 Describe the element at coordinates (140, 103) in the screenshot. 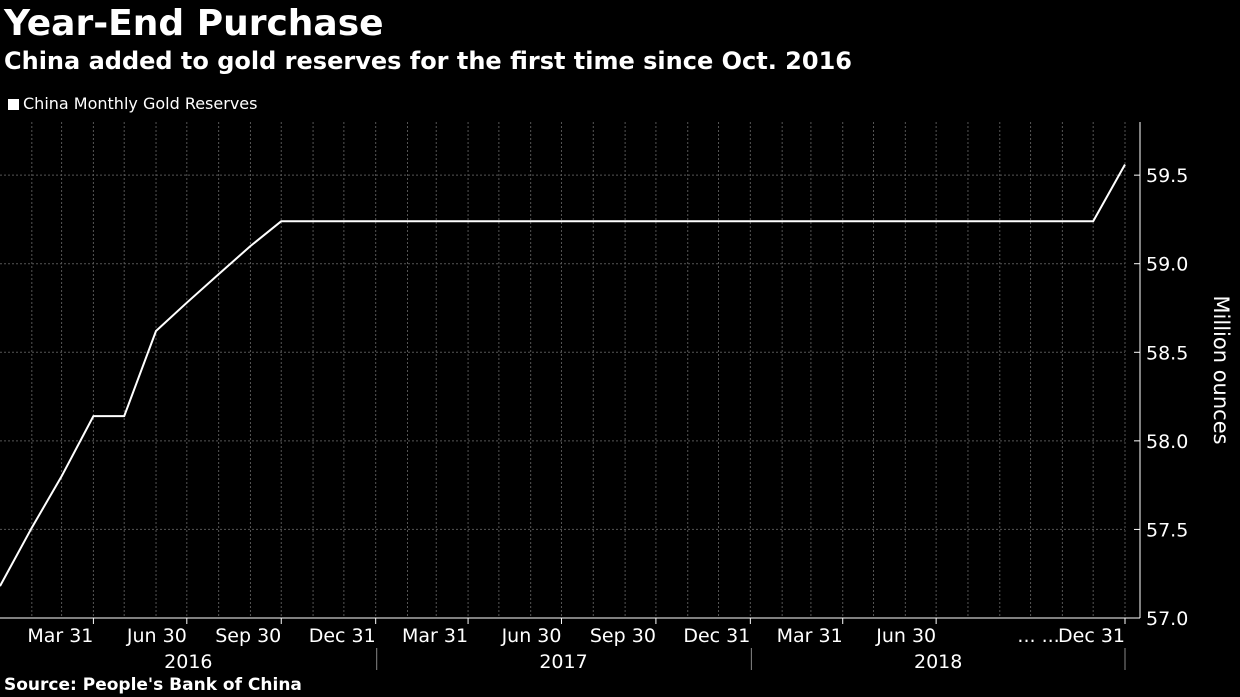

I see `legend-label: China Monthly Gold Reserves` at that location.